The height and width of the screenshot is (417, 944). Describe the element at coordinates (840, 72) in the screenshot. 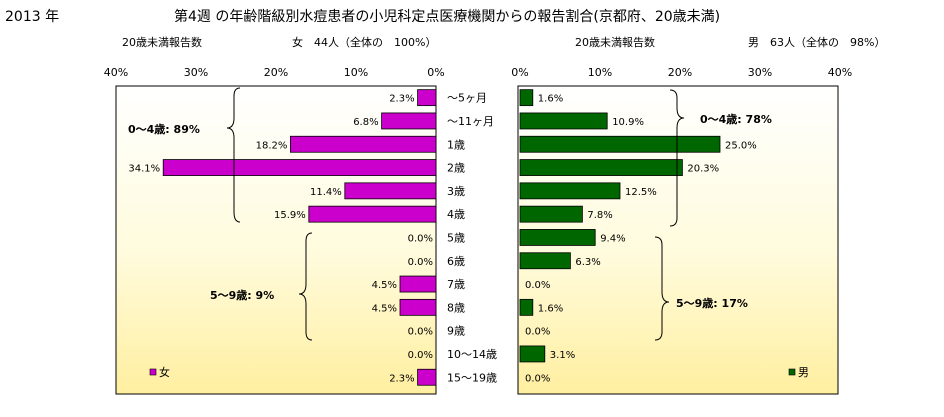

I see `right-tick-label: 40%` at that location.